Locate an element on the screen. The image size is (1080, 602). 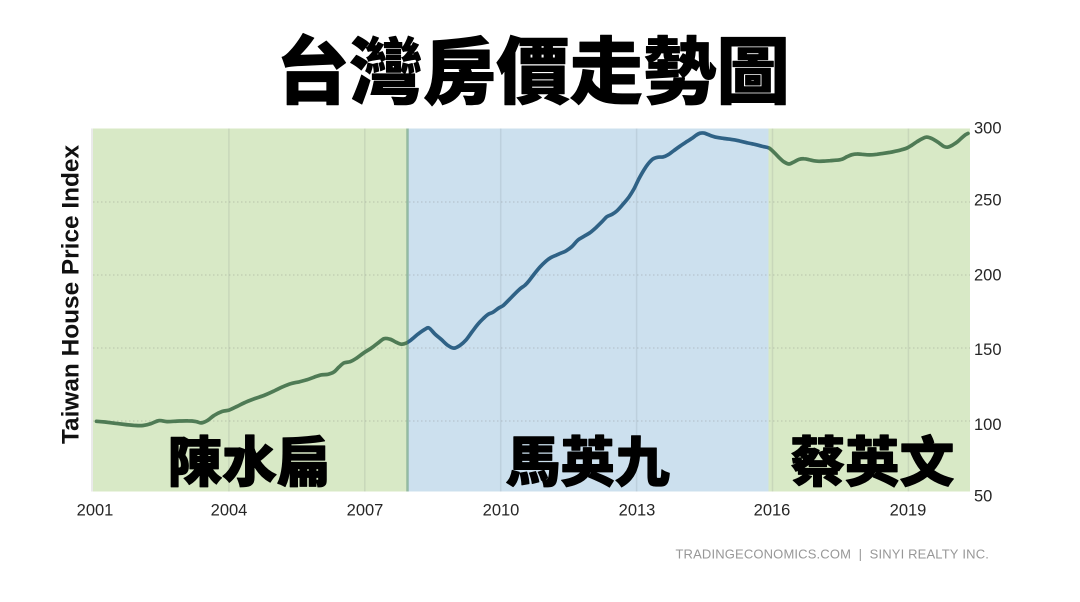
svg-text: 2010 is located at coordinates (501, 511).